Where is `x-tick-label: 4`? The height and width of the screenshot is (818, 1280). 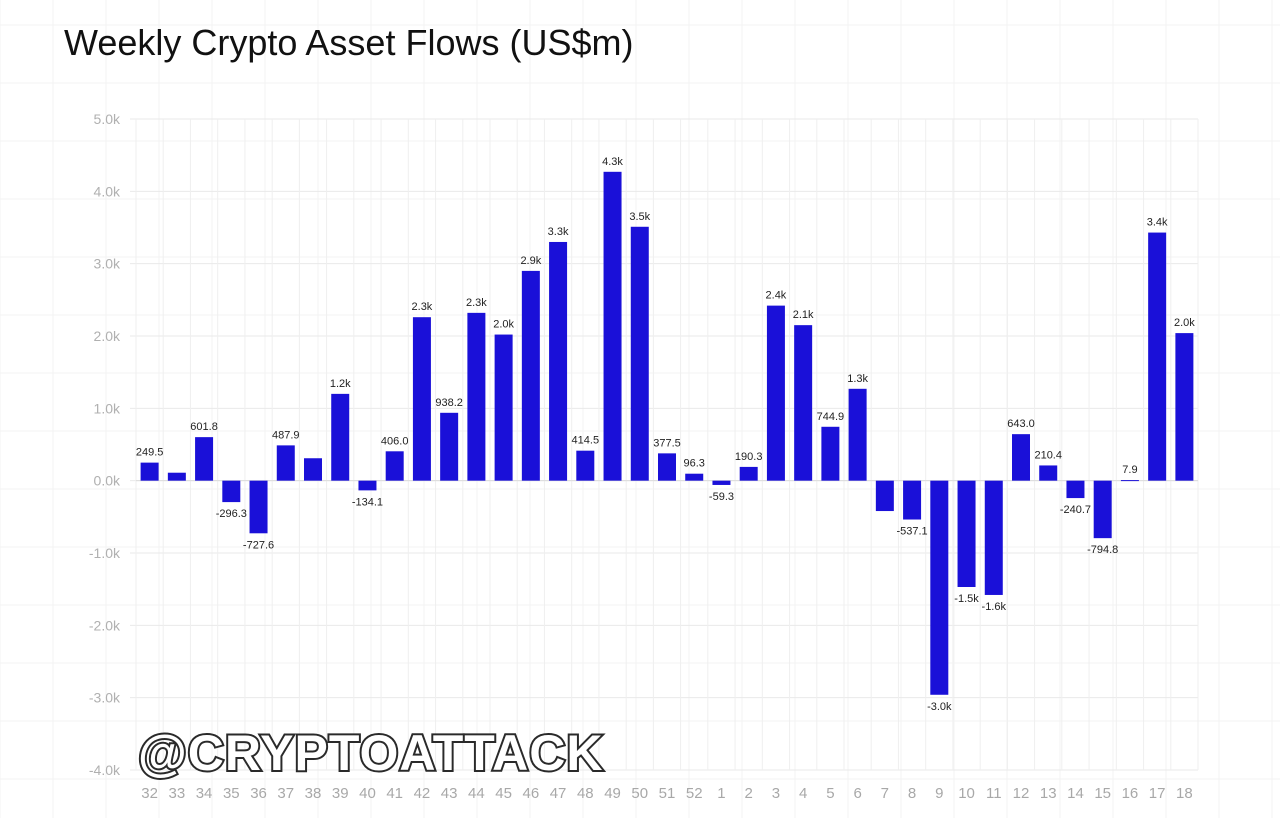 x-tick-label: 4 is located at coordinates (803, 793).